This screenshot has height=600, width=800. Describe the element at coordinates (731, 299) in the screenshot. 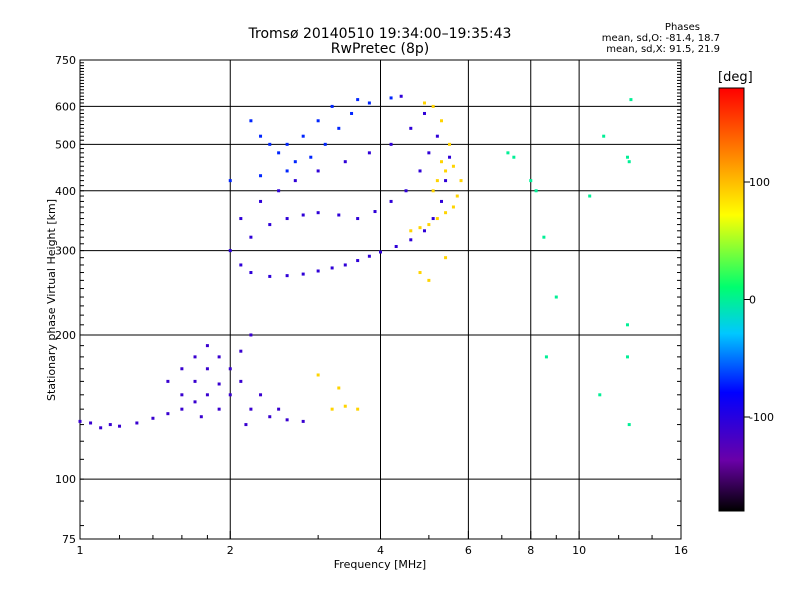

I see `colorbar` at that location.